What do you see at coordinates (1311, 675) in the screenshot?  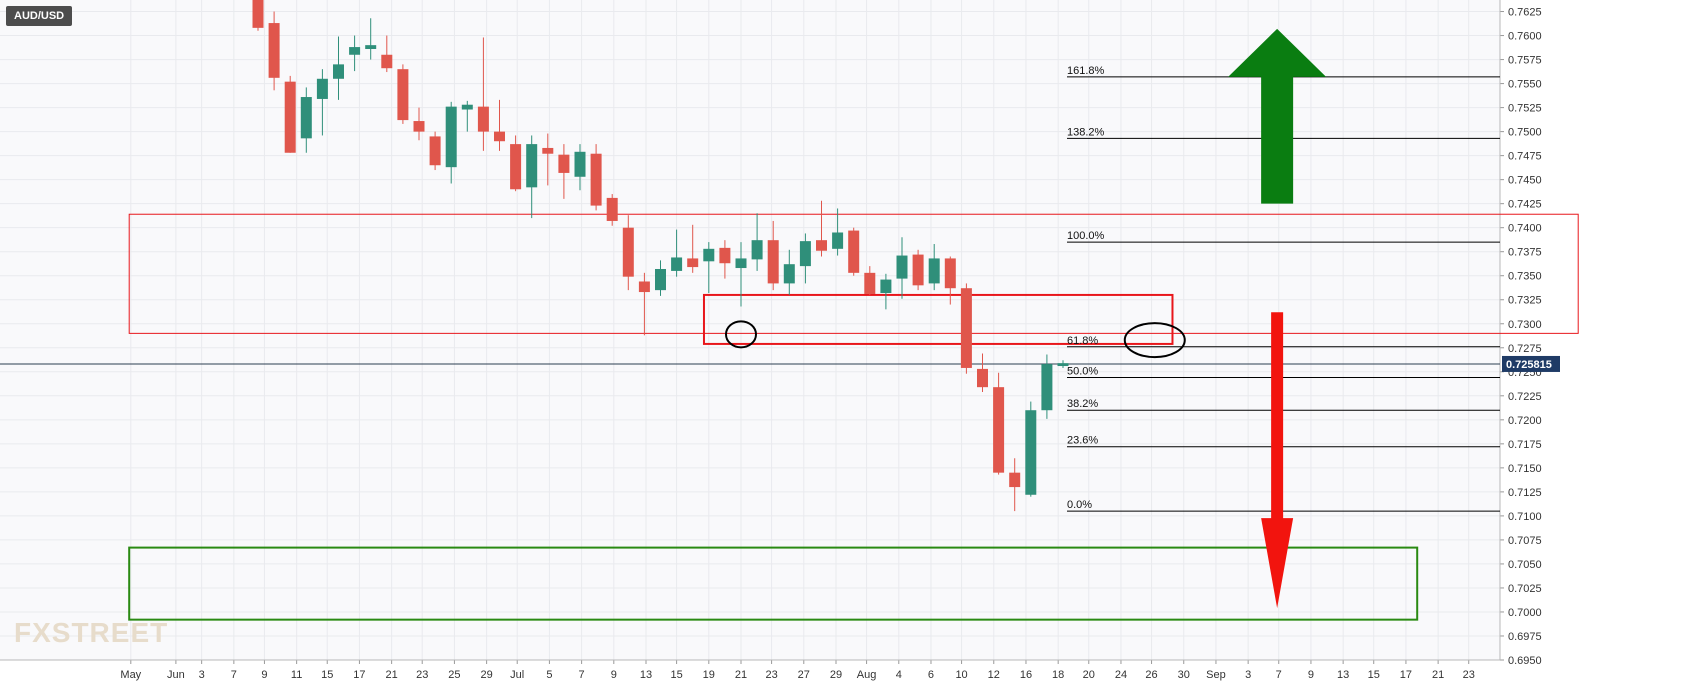 I see `x-tick-label: 9` at bounding box center [1311, 675].